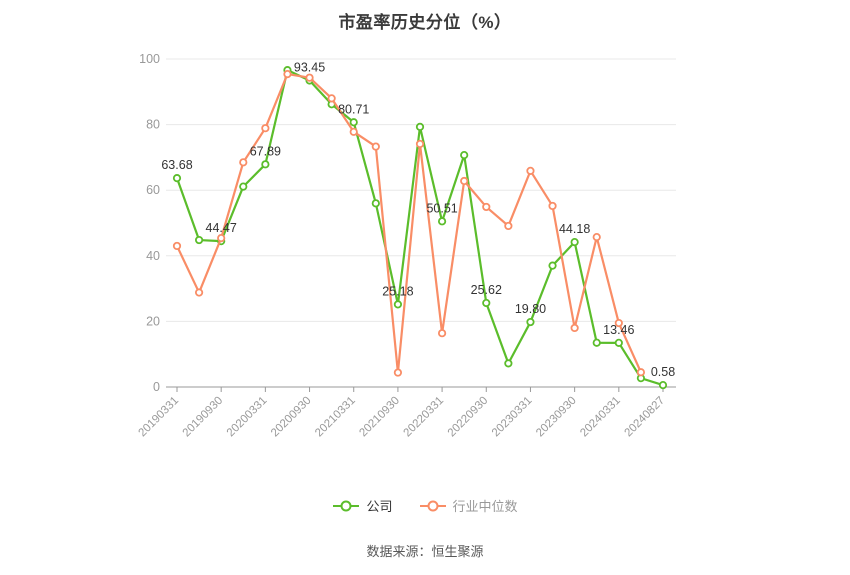 The height and width of the screenshot is (575, 850). What do you see at coordinates (153, 190) in the screenshot?
I see `y-tick-label: 60` at bounding box center [153, 190].